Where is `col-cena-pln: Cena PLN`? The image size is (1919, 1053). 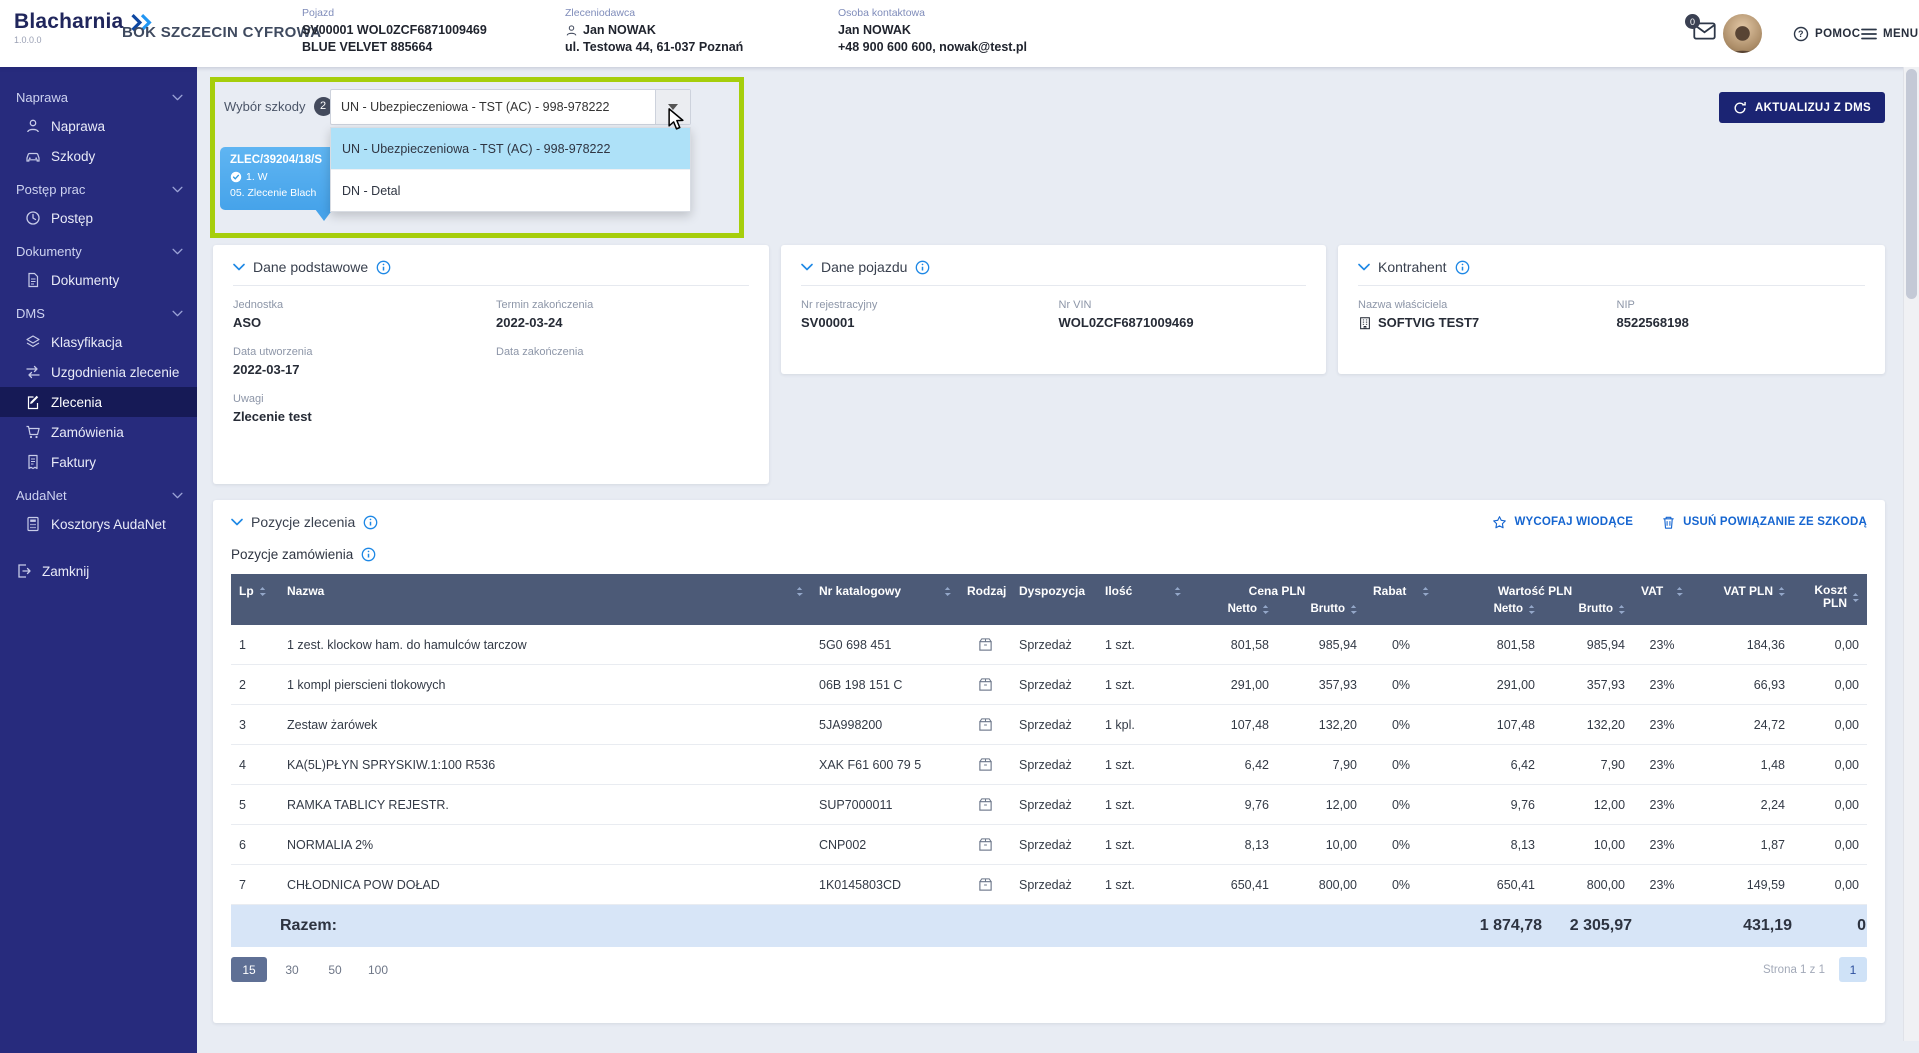 col-cena-pln: Cena PLN is located at coordinates (1277, 587).